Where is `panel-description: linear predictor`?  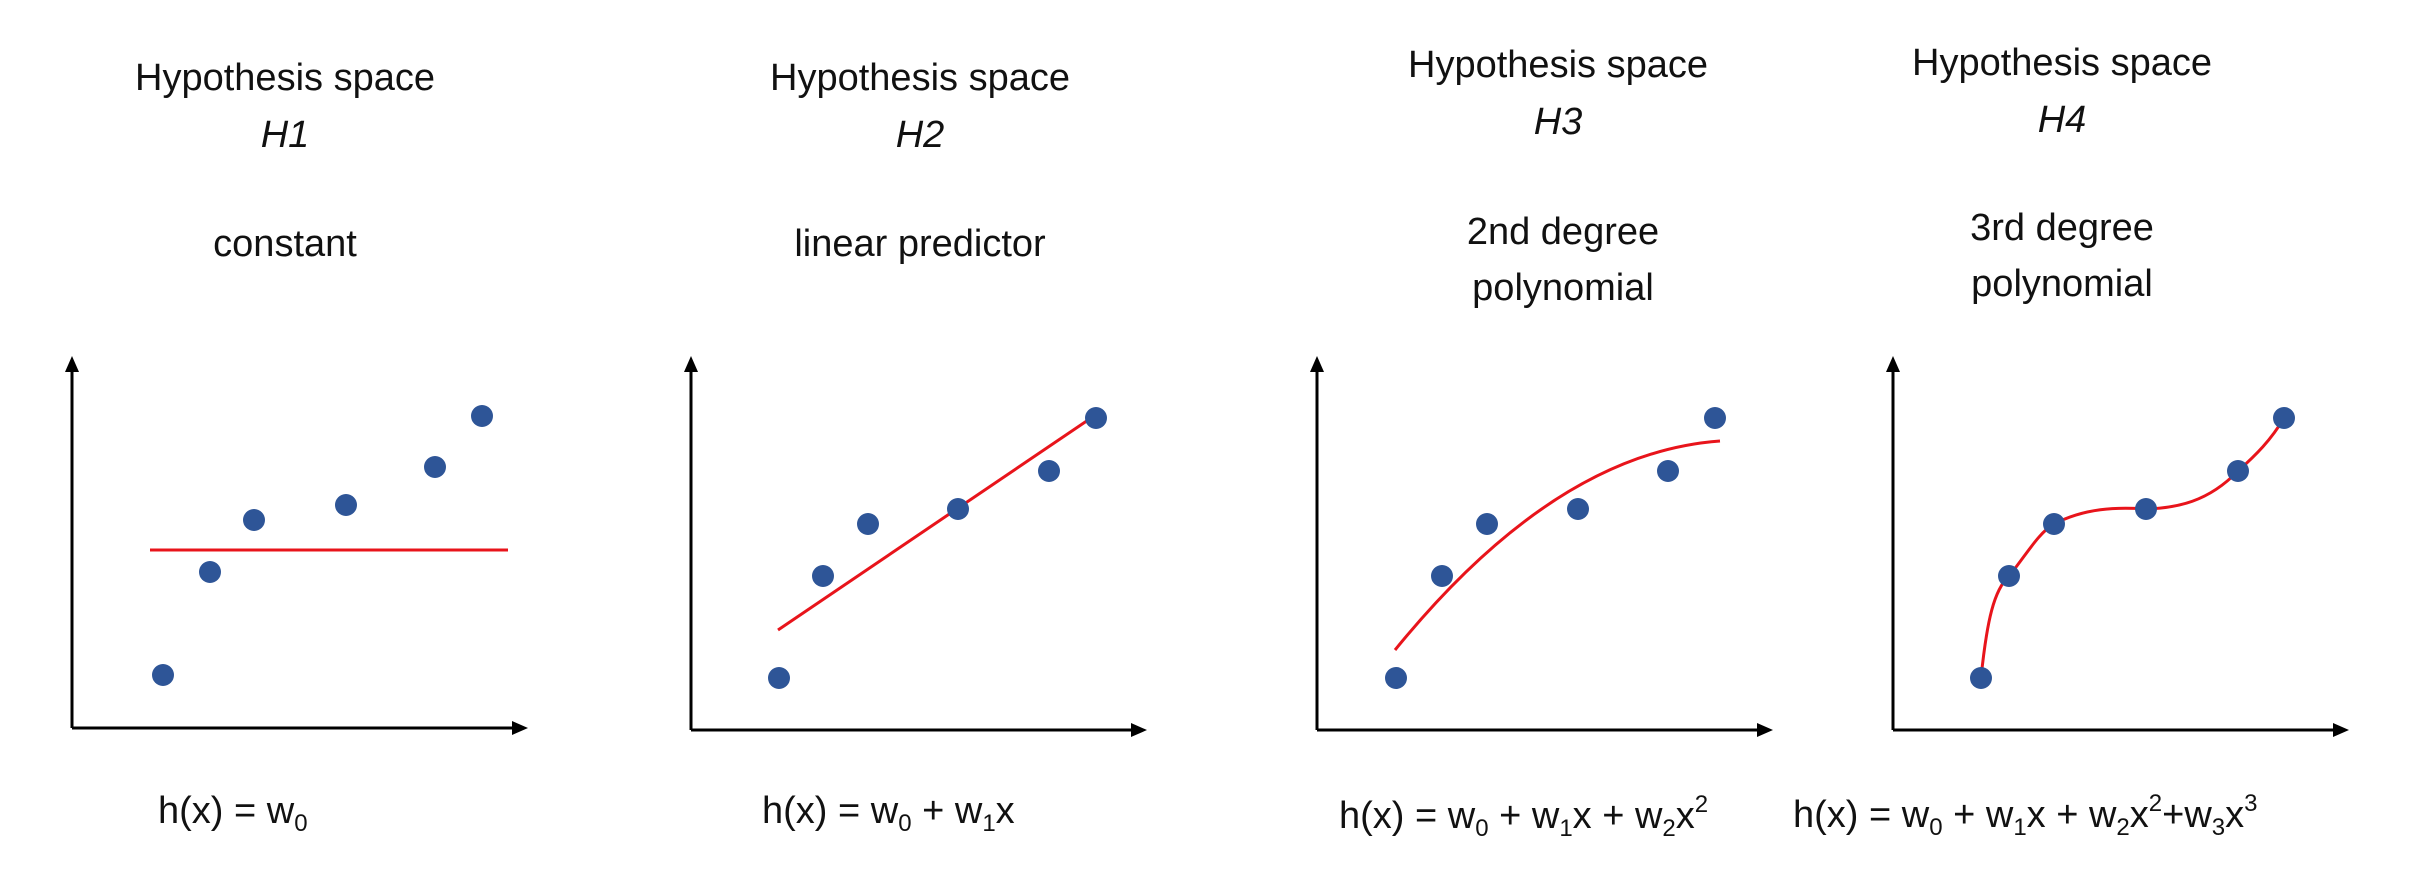 panel-description: linear predictor is located at coordinates (920, 244).